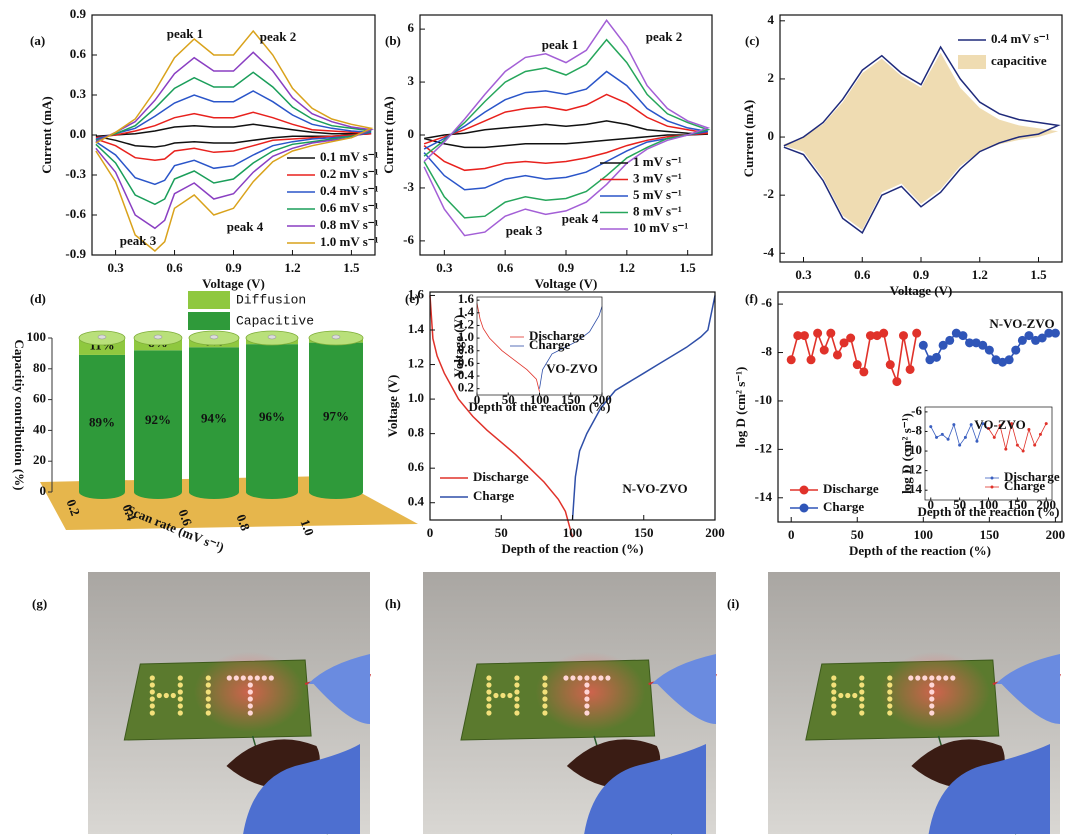 The image size is (1080, 839). What do you see at coordinates (37, 336) in the screenshot?
I see `y-tick-label: 100` at bounding box center [37, 336].